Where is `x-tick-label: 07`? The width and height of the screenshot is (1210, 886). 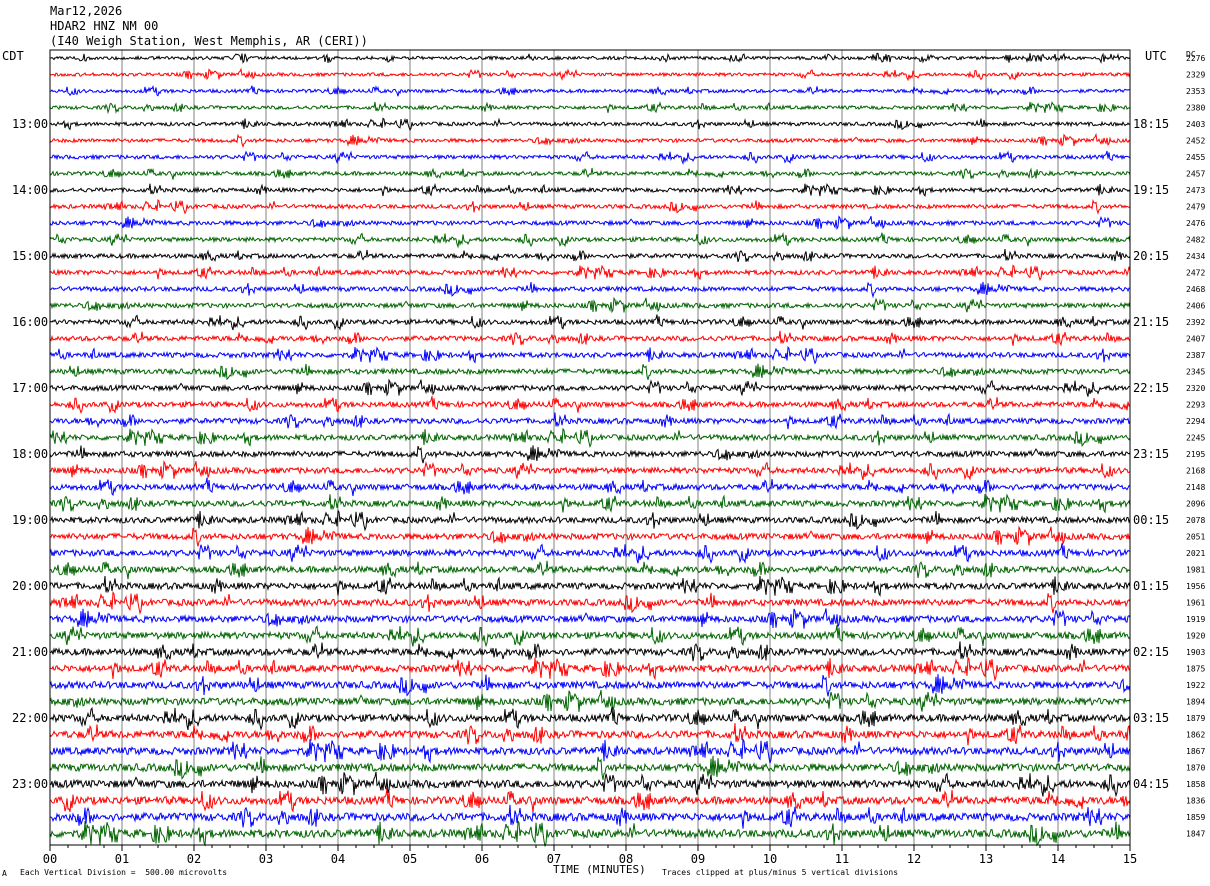 x-tick-label: 07 is located at coordinates (554, 859).